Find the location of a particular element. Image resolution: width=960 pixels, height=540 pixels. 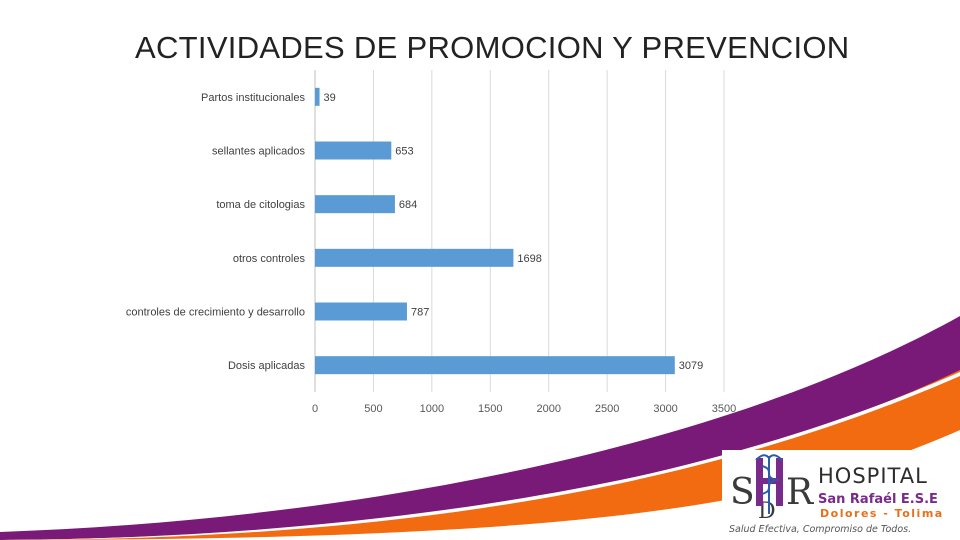

category-label: toma de citologias is located at coordinates (260, 205).